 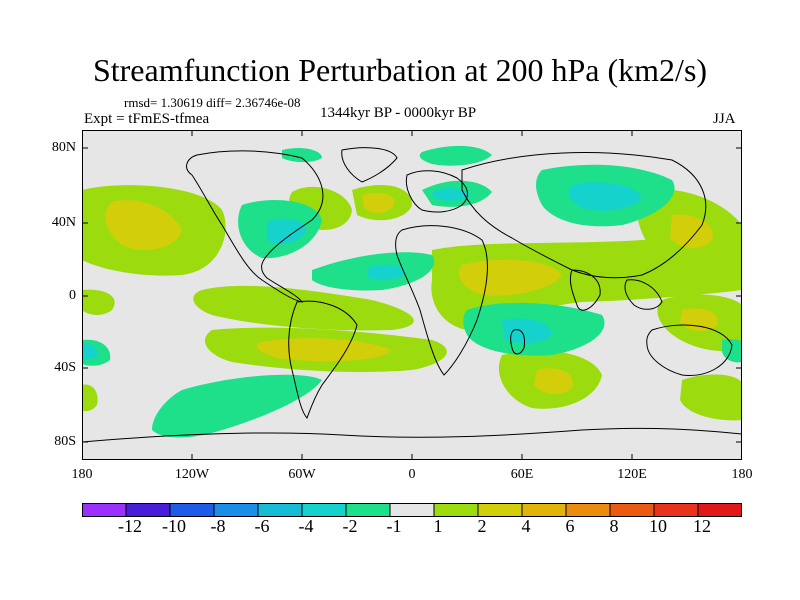 What do you see at coordinates (522, 474) in the screenshot?
I see `x-axis-label-60e: 60E` at bounding box center [522, 474].